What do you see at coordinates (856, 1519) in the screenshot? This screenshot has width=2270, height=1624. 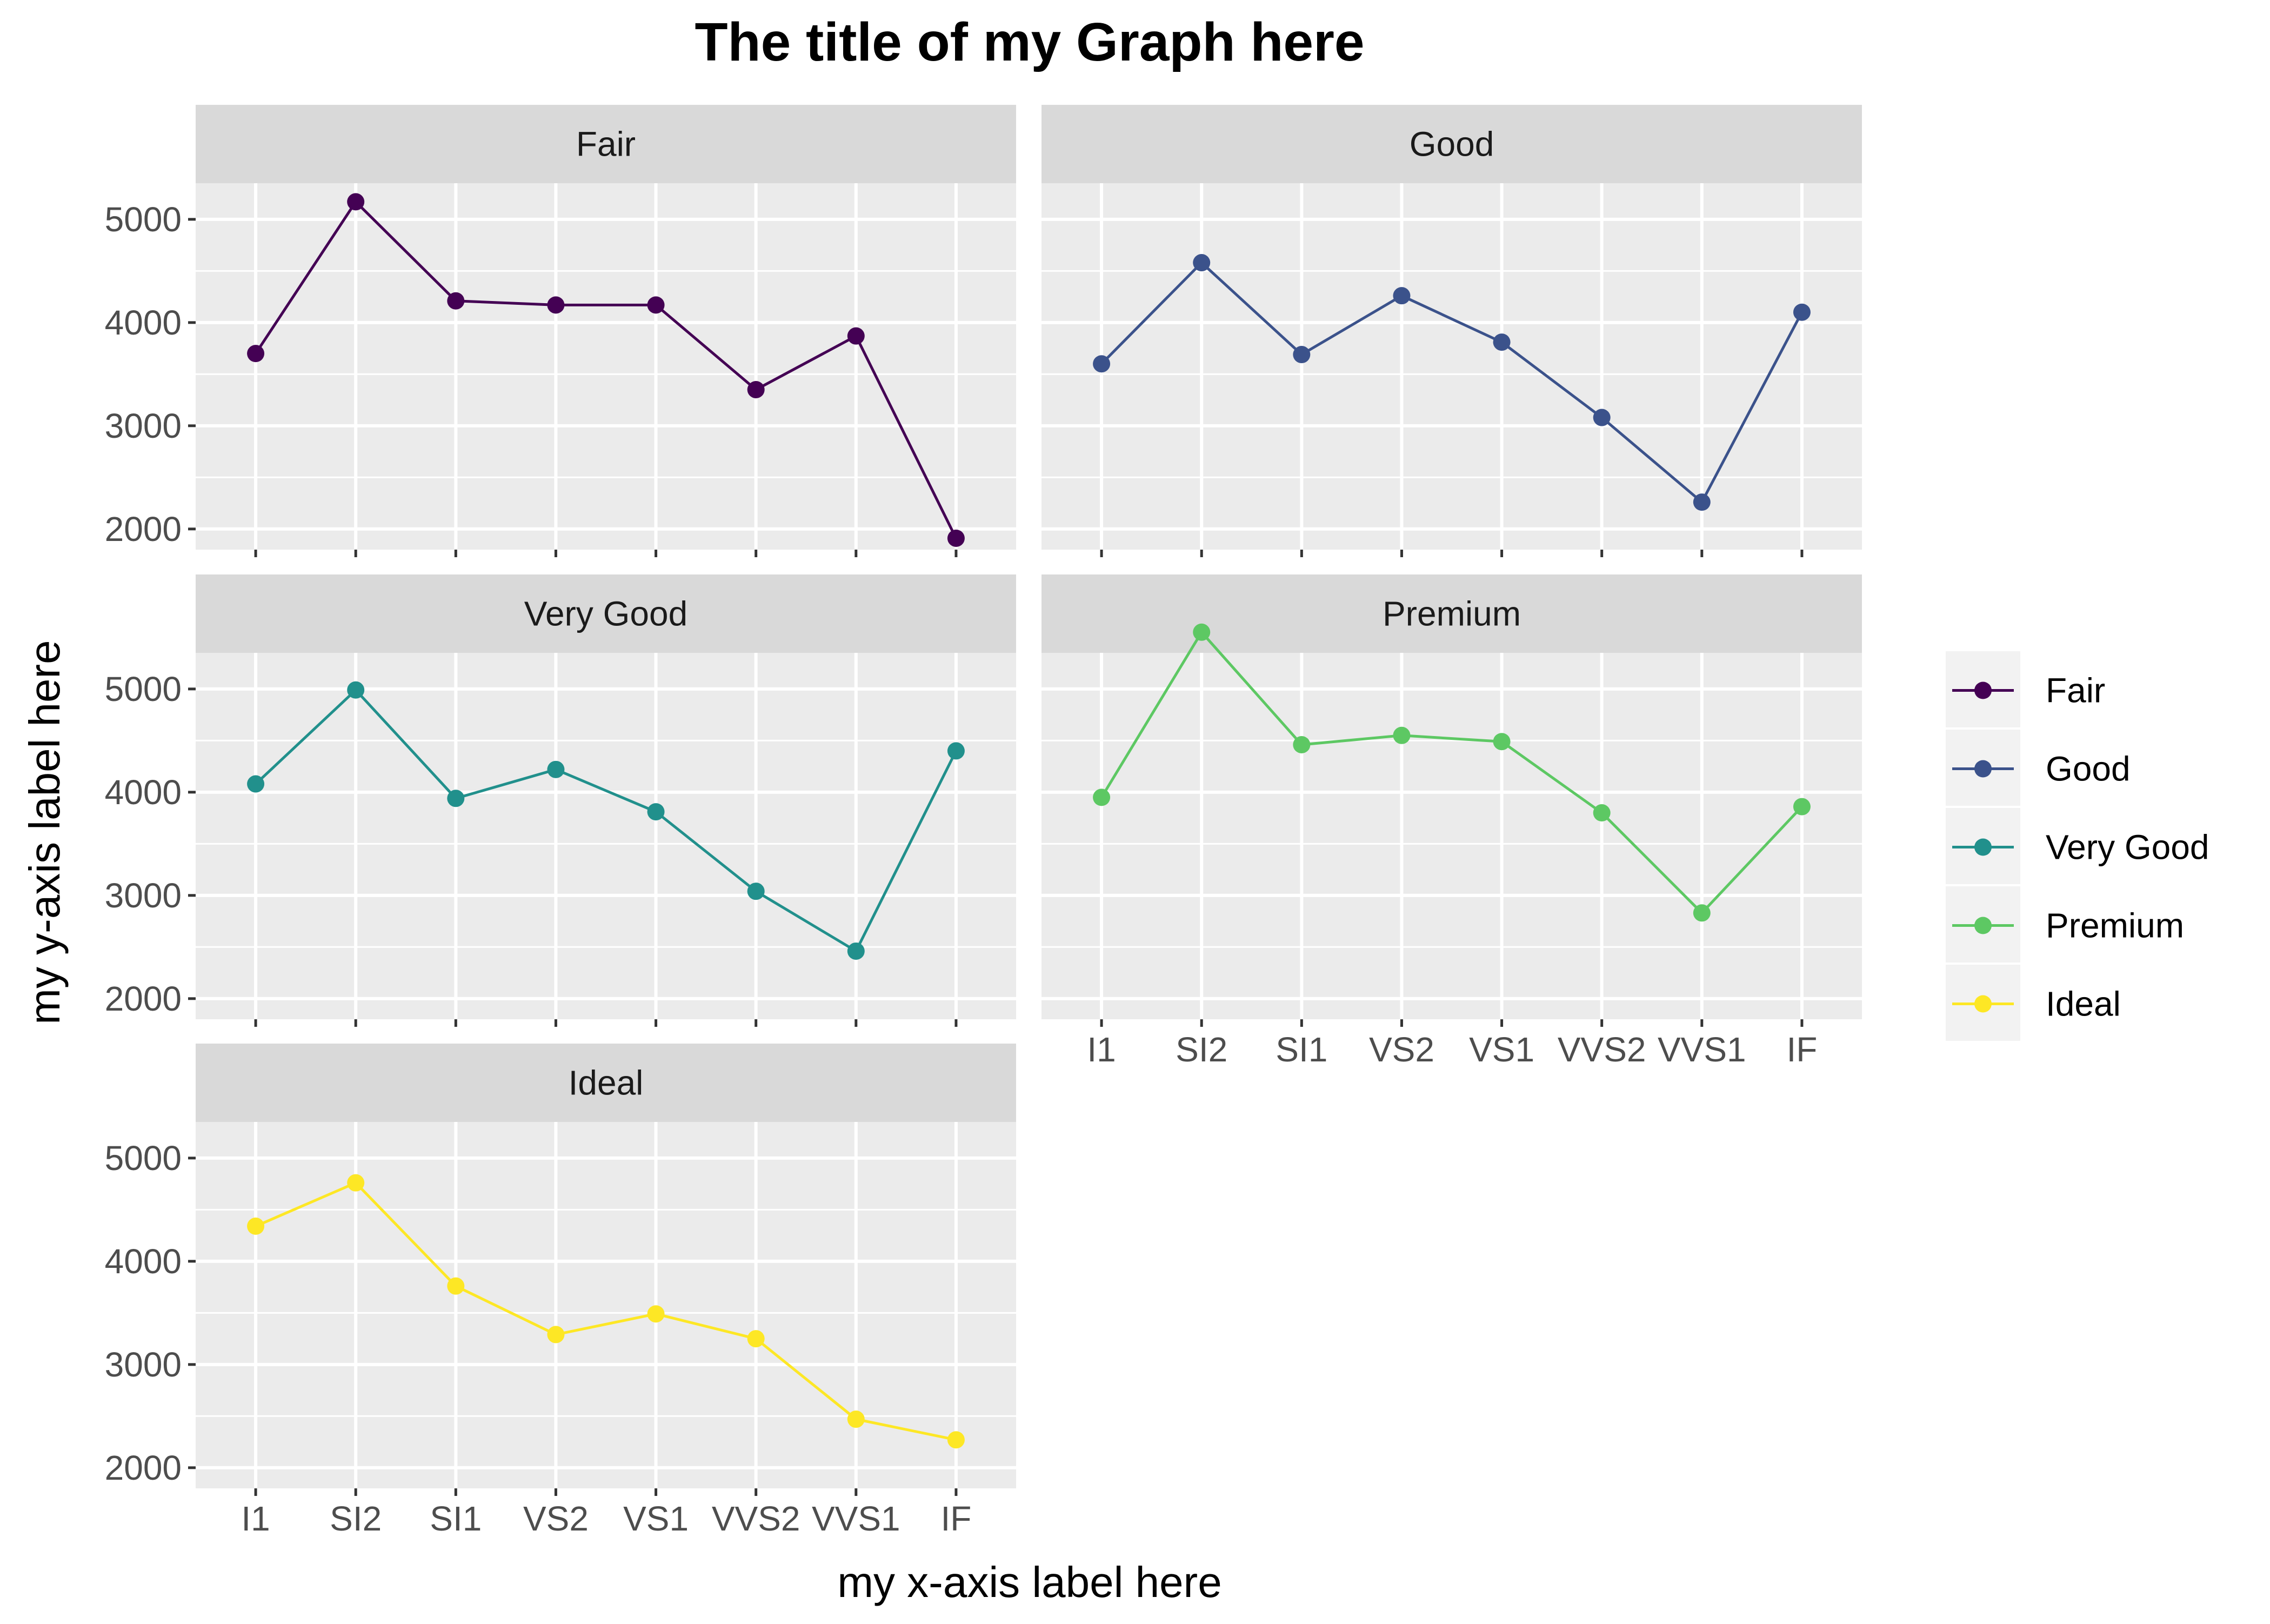 I see `x-tick-label: VVS1` at bounding box center [856, 1519].